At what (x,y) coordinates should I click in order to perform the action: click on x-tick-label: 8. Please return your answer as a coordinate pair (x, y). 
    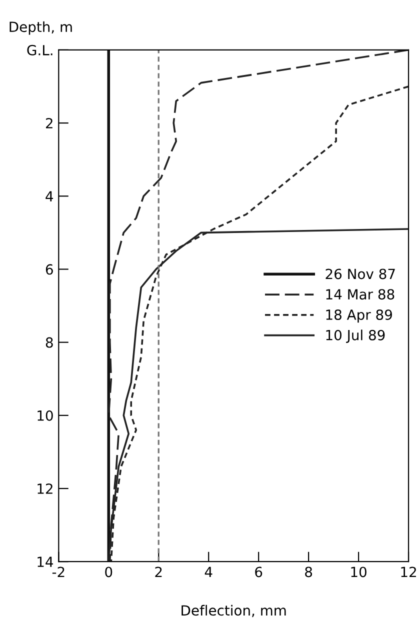
    Looking at the image, I should click on (308, 572).